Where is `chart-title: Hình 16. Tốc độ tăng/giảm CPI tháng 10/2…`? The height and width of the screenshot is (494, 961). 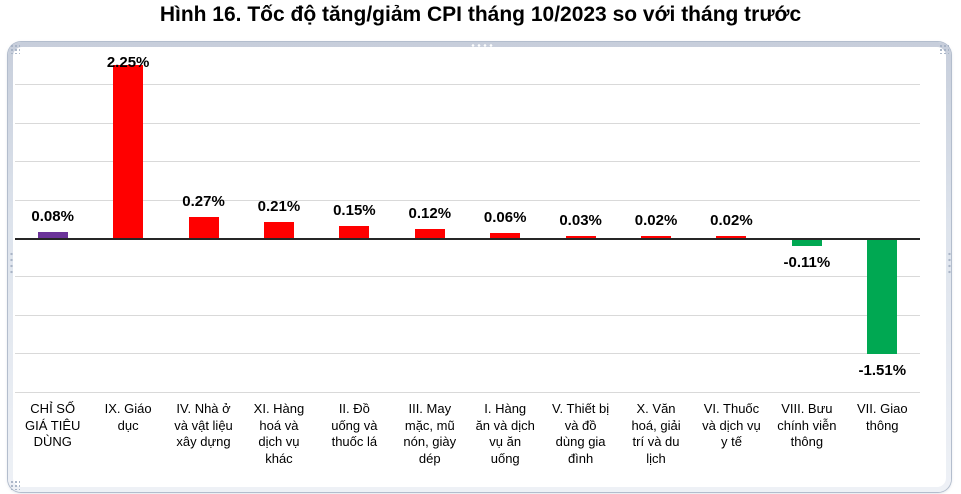 chart-title: Hình 16. Tốc độ tăng/giảm CPI tháng 10/2… is located at coordinates (480, 14).